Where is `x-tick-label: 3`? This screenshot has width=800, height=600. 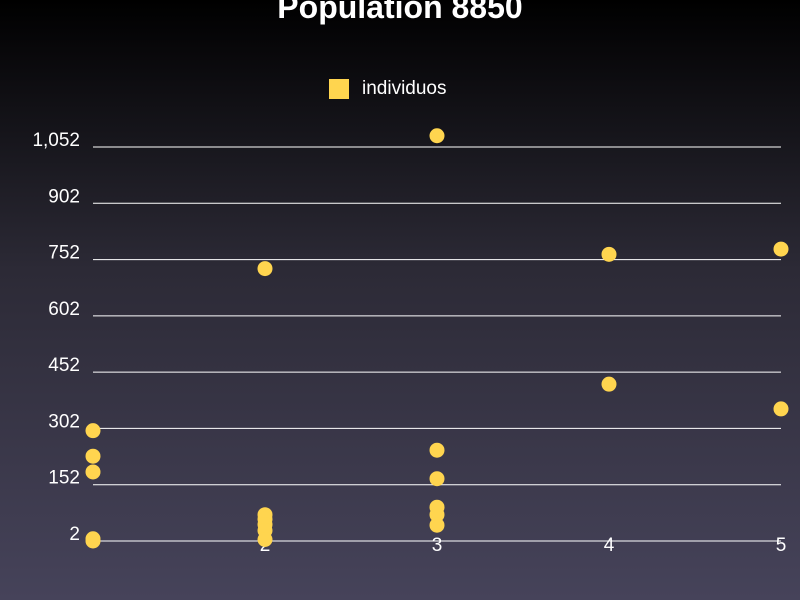
x-tick-label: 3 is located at coordinates (437, 545).